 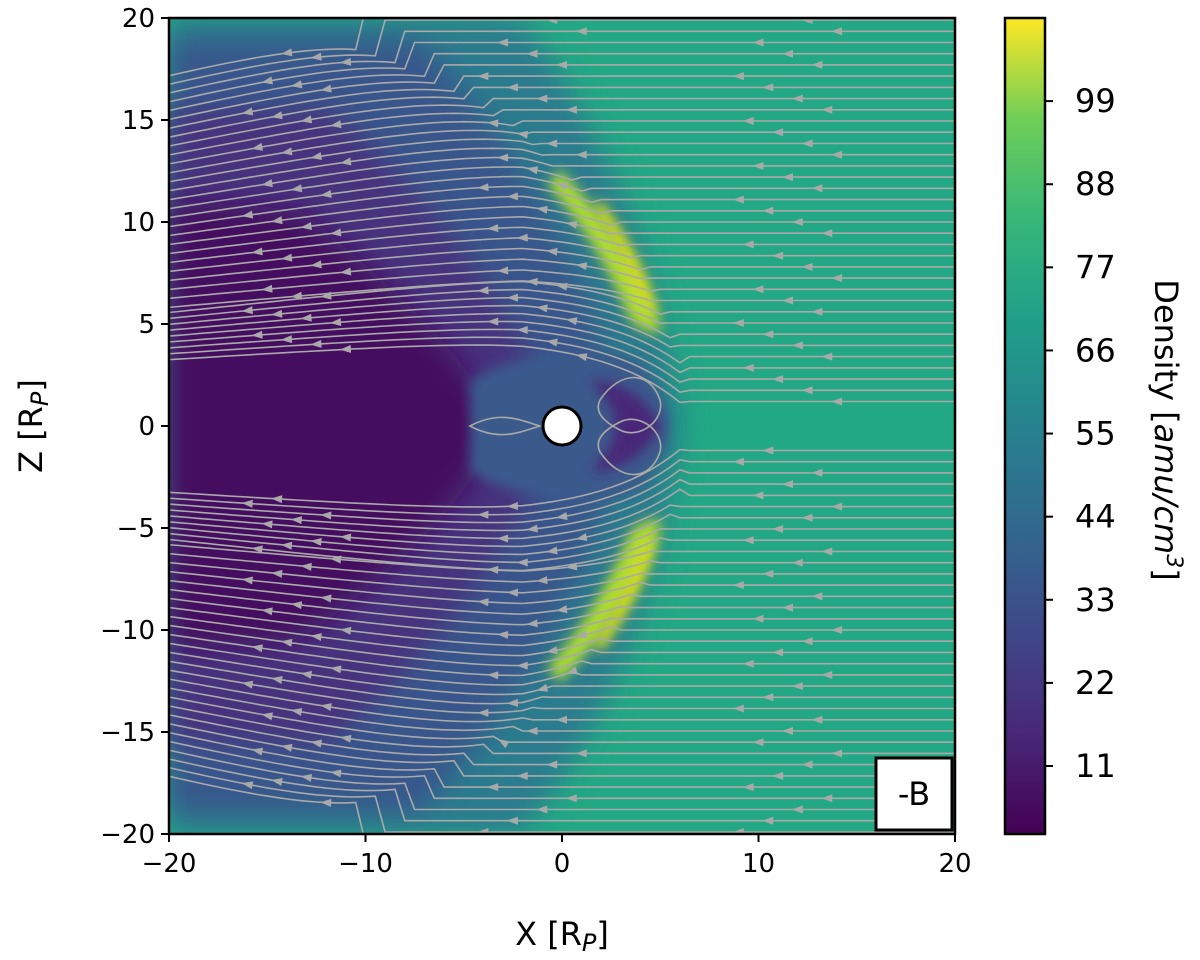 I want to click on inner-cavity-dark, so click(x=625, y=426).